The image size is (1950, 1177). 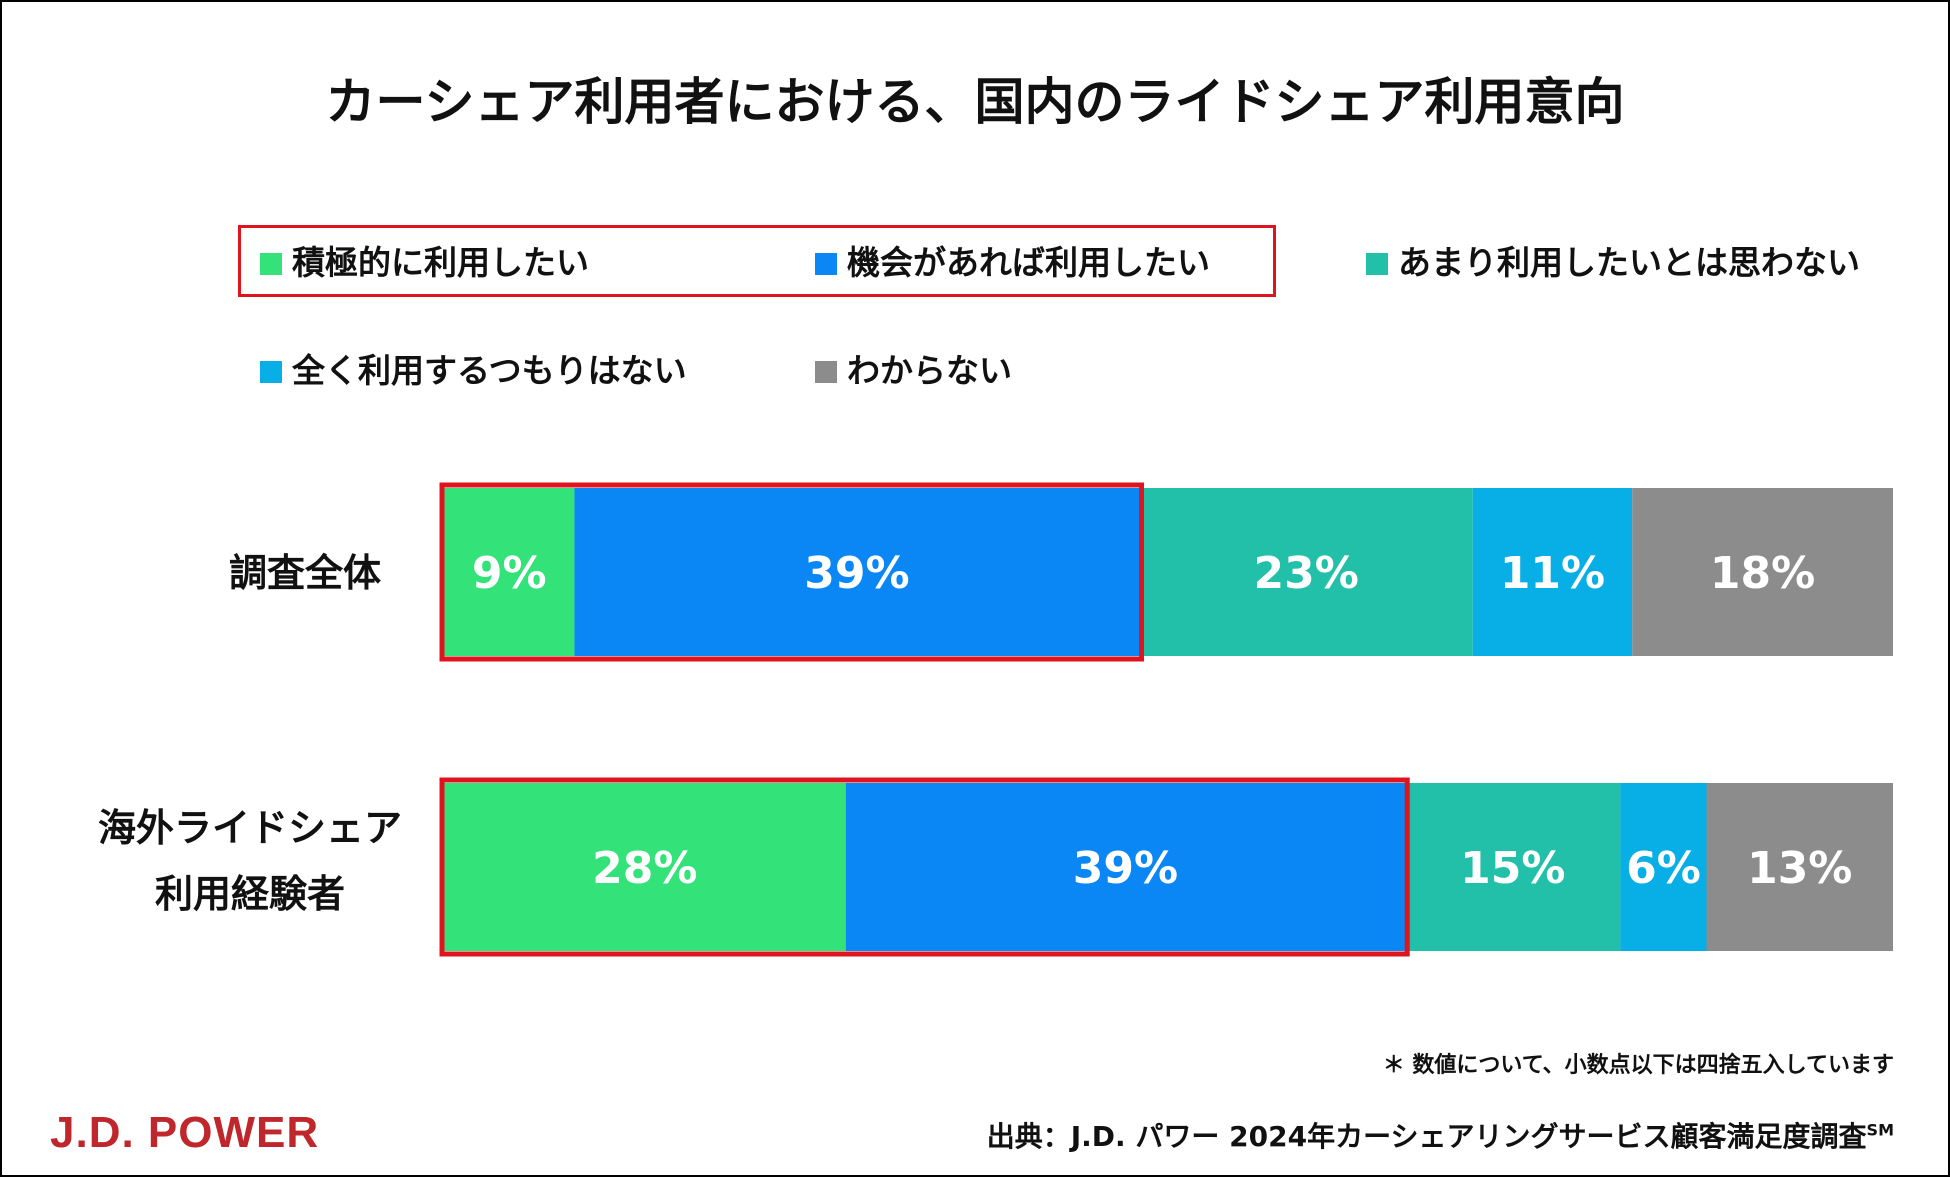 What do you see at coordinates (440, 262) in the screenshot?
I see `legend-label-positive: 積極的に利用したい` at bounding box center [440, 262].